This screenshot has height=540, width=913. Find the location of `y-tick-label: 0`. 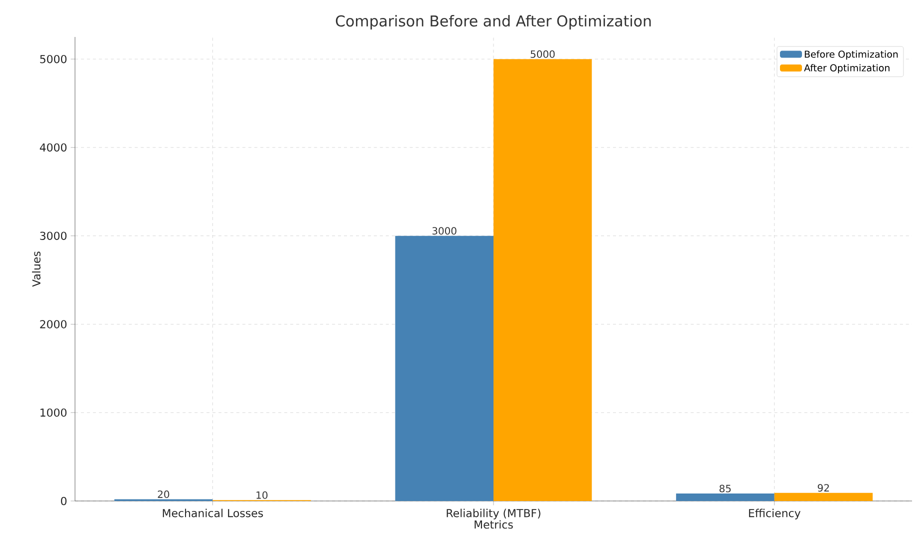

y-tick-label: 0 is located at coordinates (63, 501).